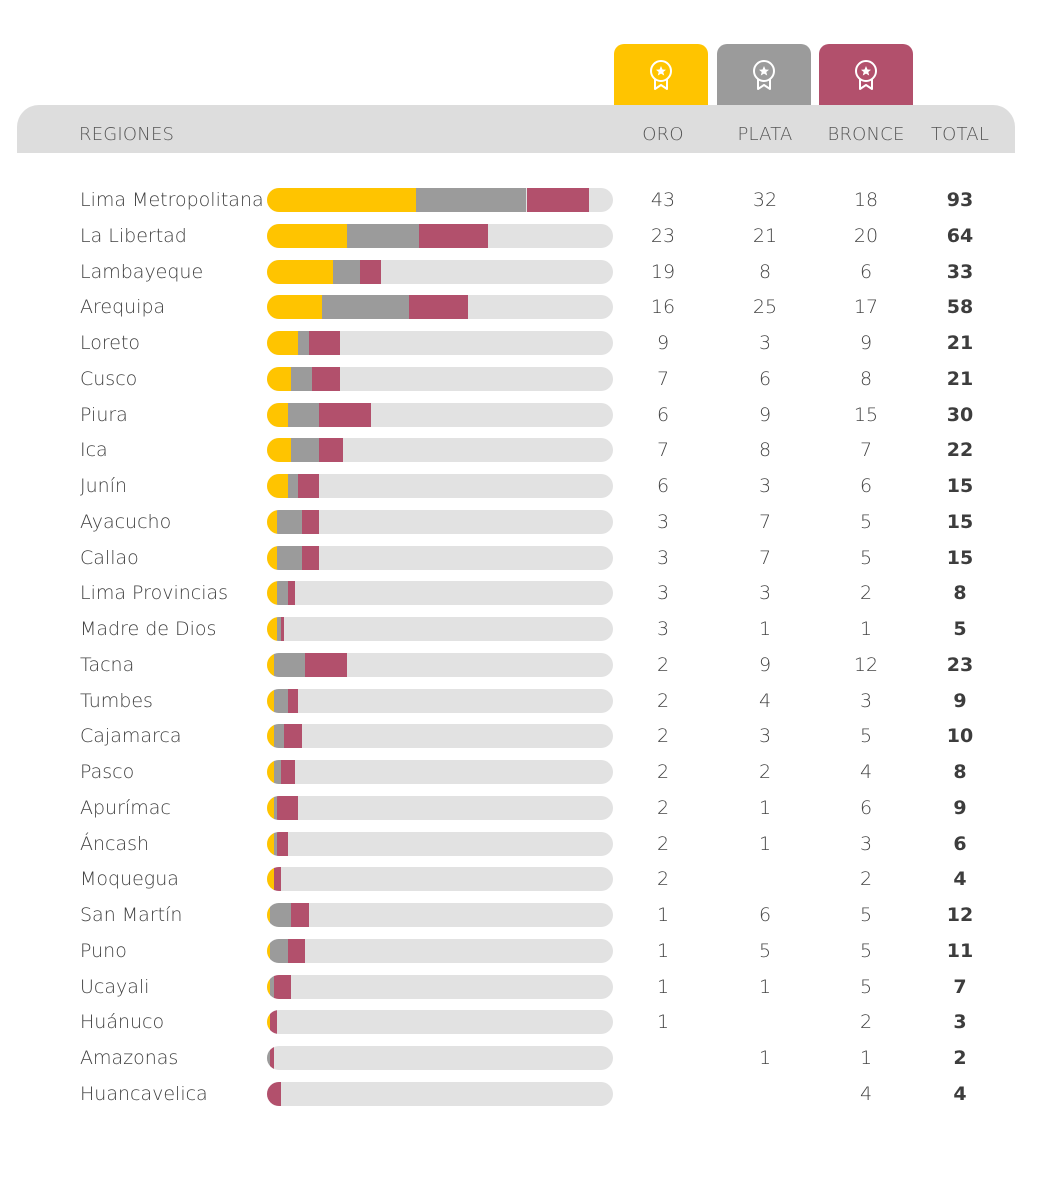  What do you see at coordinates (663, 772) in the screenshot?
I see `value-oro: 2` at bounding box center [663, 772].